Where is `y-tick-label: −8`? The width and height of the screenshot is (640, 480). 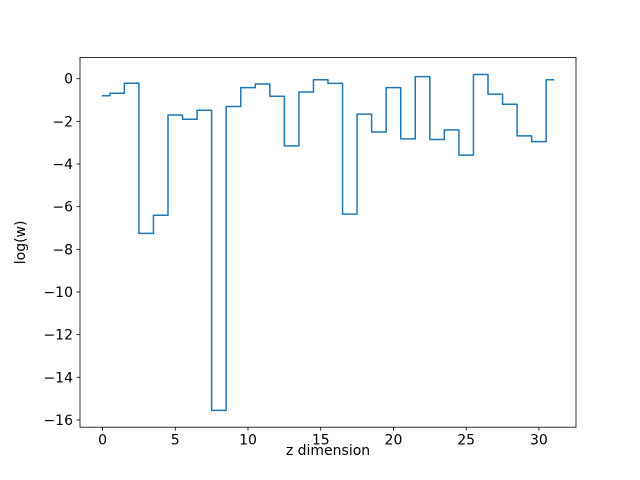 y-tick-label: −8 is located at coordinates (62, 250).